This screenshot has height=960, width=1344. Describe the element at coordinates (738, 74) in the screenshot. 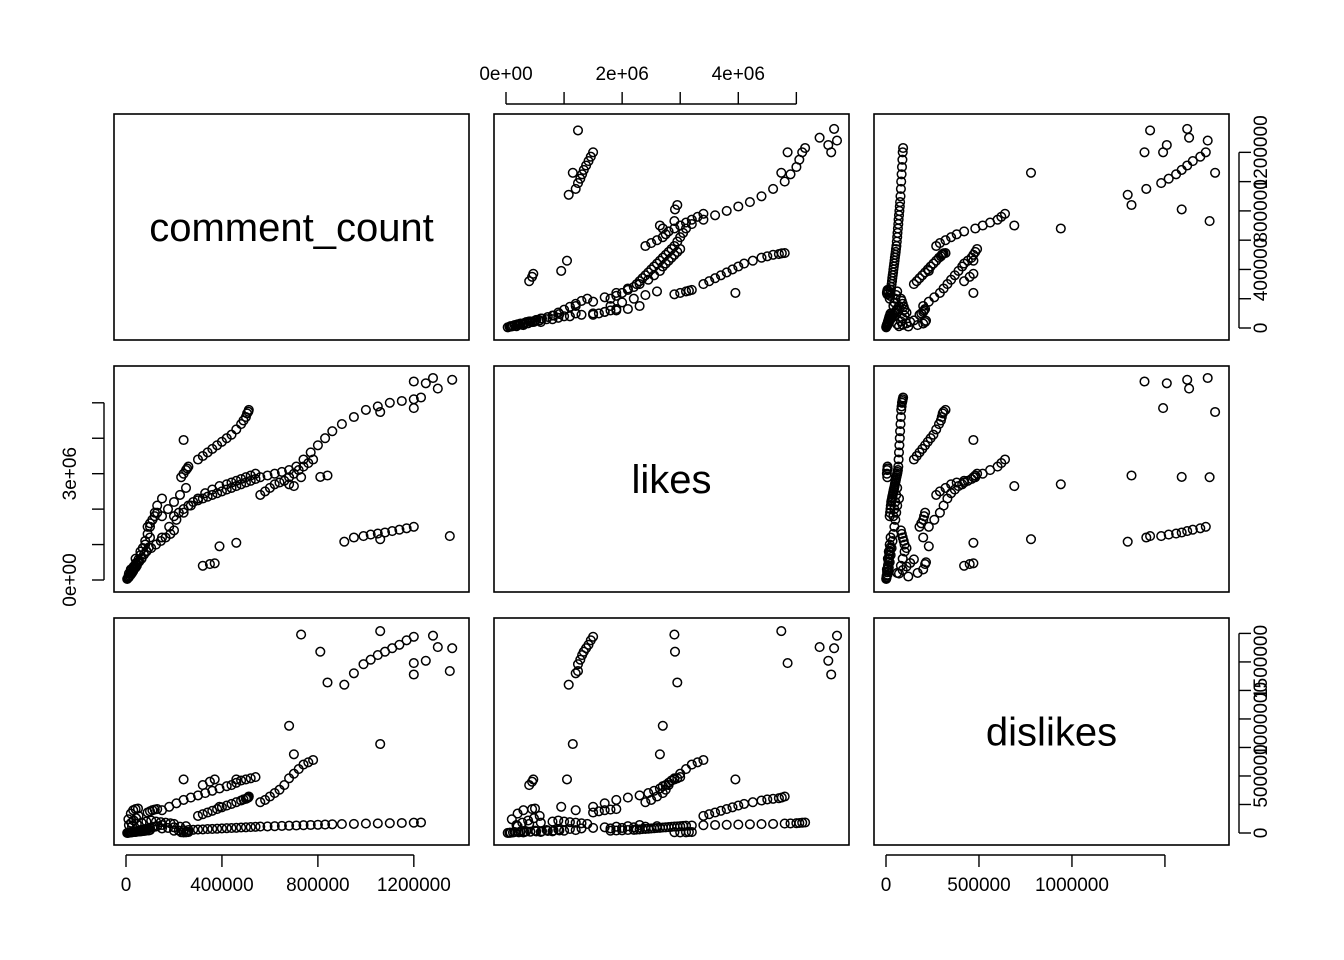

I see `tick-label-top-likes: 4e+06` at that location.